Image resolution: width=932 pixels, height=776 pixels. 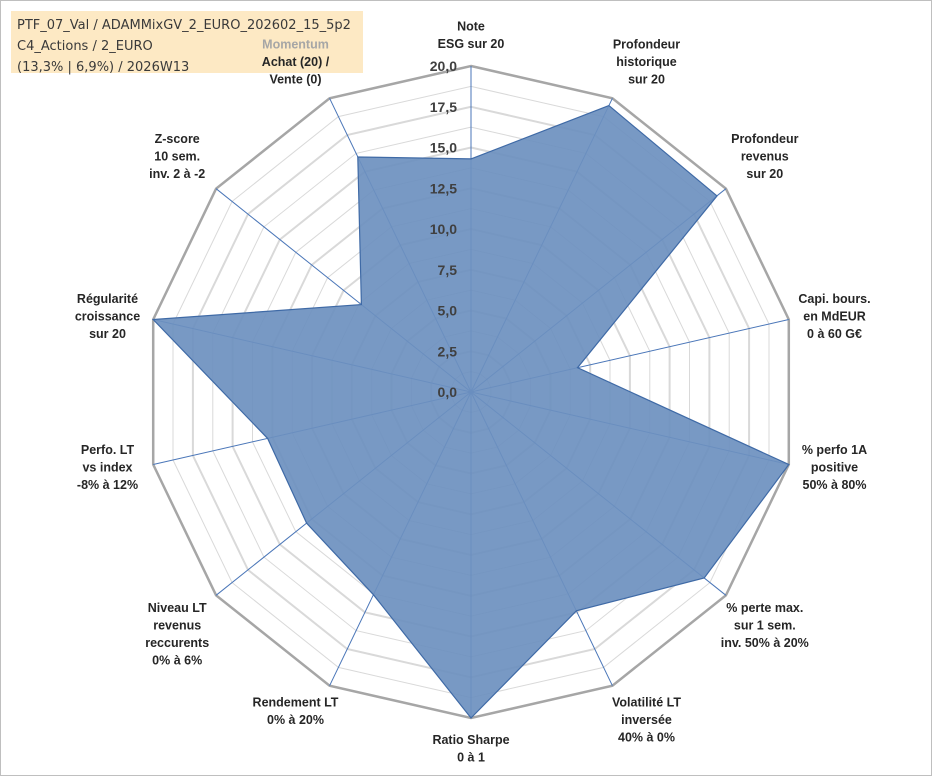 What do you see at coordinates (448, 392) in the screenshot?
I see `radar-tick-label: 0,0` at bounding box center [448, 392].